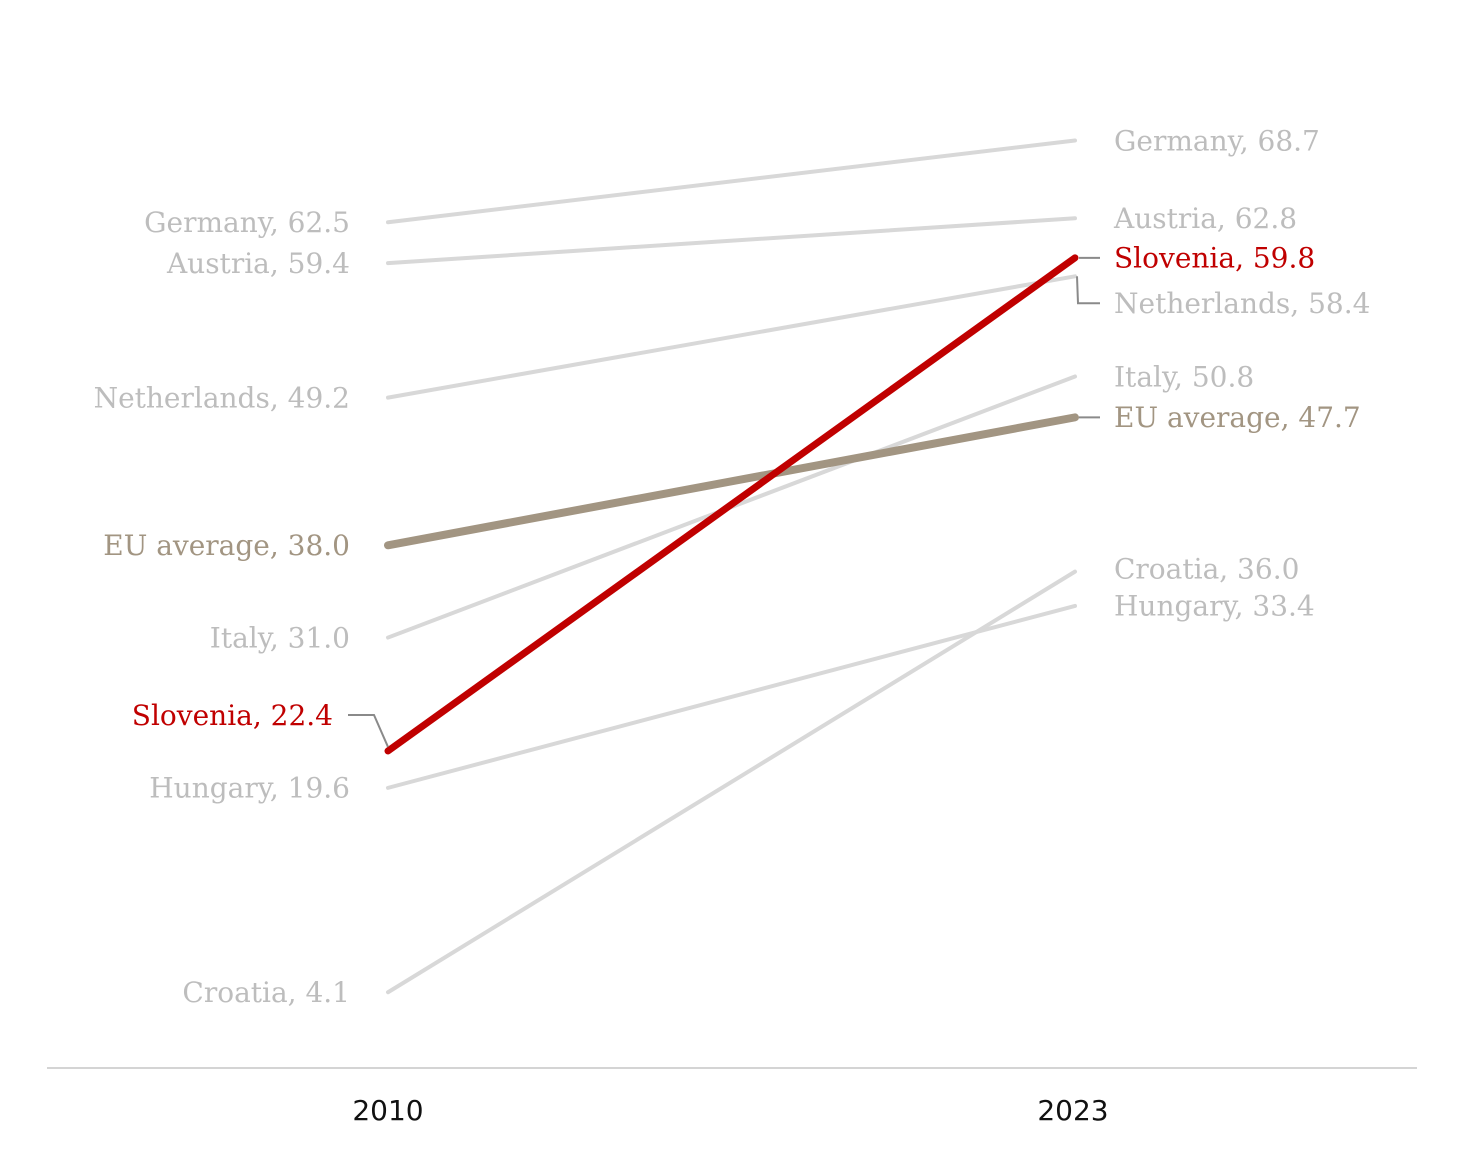 The height and width of the screenshot is (1155, 1457). Describe the element at coordinates (1214, 606) in the screenshot. I see `label-end-hungary: Hungary, 33.4` at that location.